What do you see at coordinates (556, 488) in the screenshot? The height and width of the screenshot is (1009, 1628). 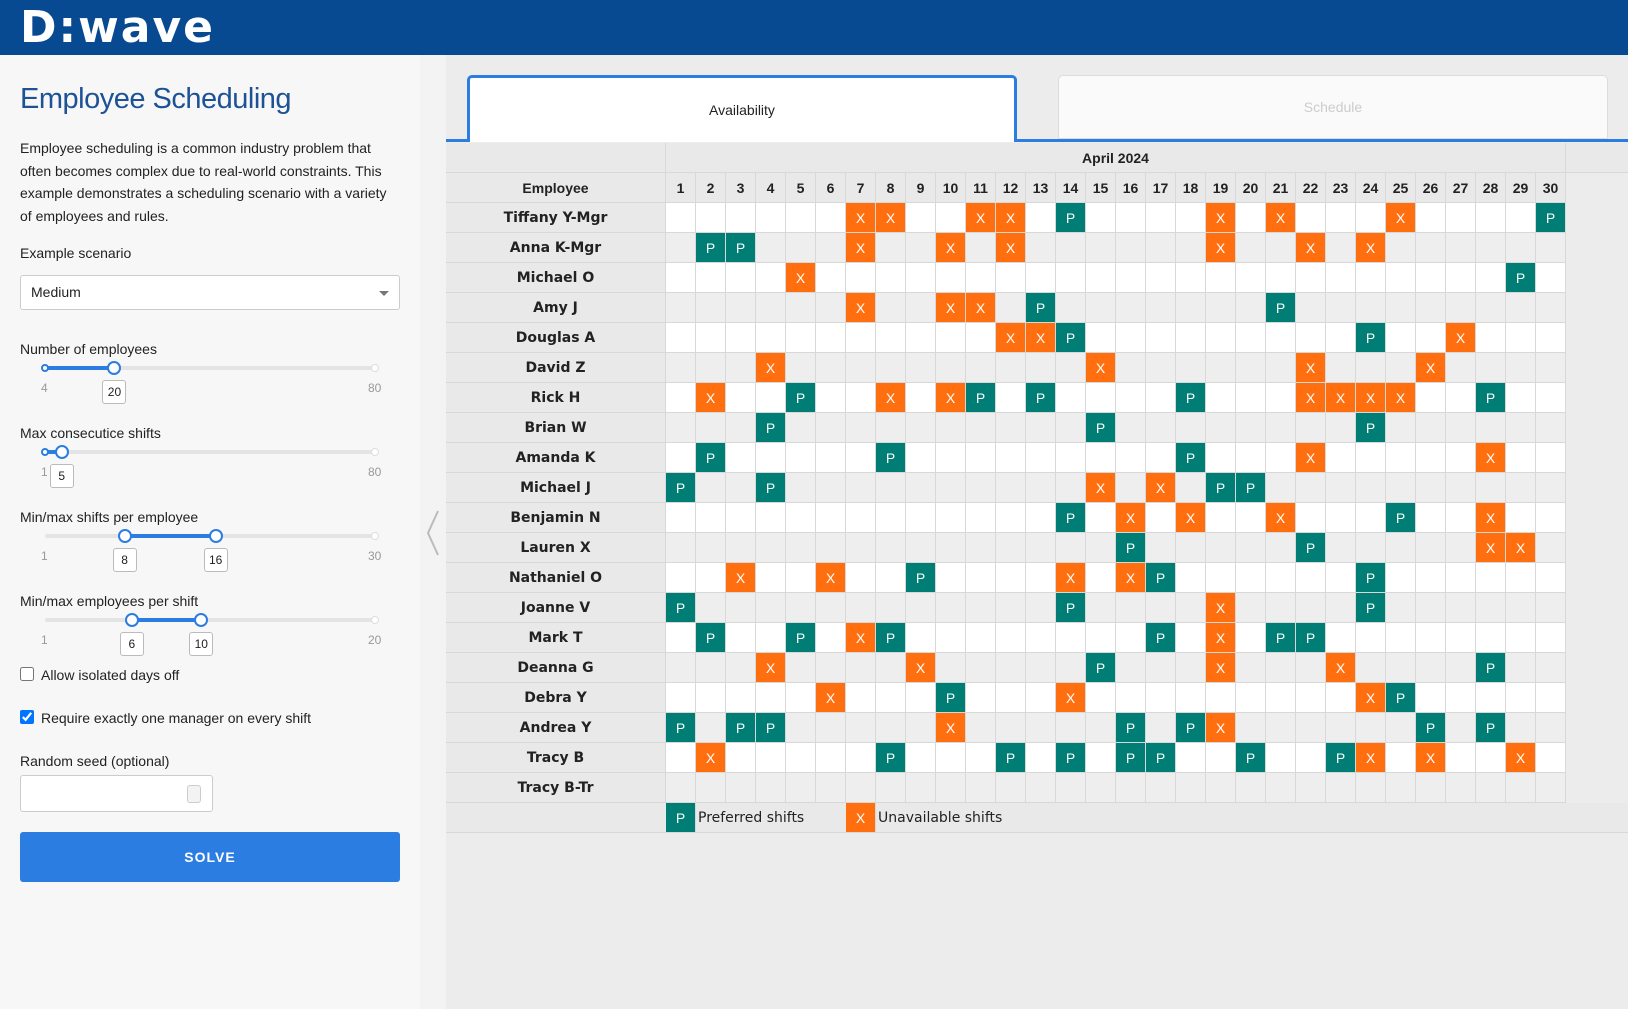 I see `employee-name: Michael J` at bounding box center [556, 488].